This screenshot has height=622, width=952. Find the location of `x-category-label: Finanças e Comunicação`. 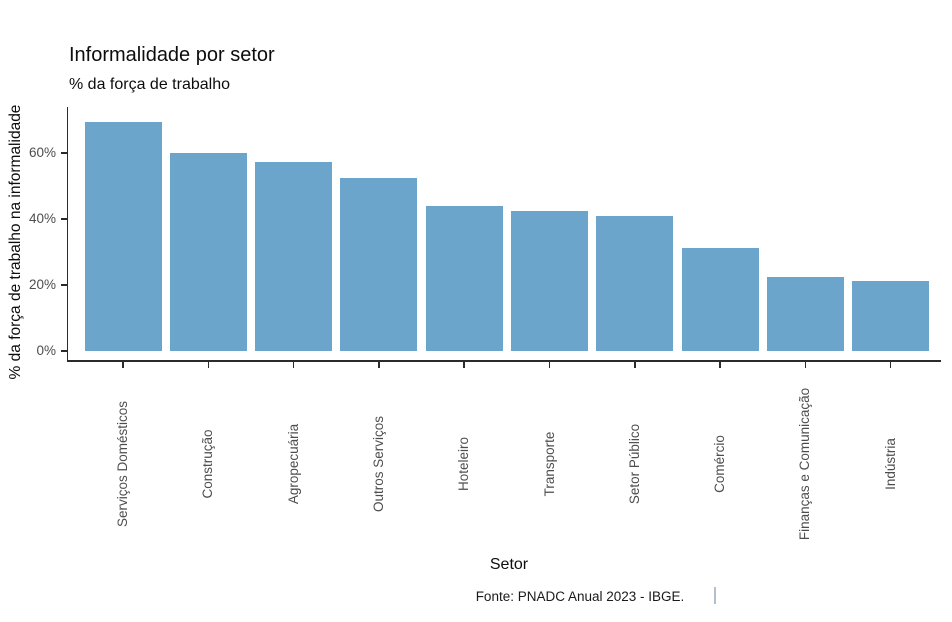

x-category-label: Finanças e Comunicação is located at coordinates (805, 464).